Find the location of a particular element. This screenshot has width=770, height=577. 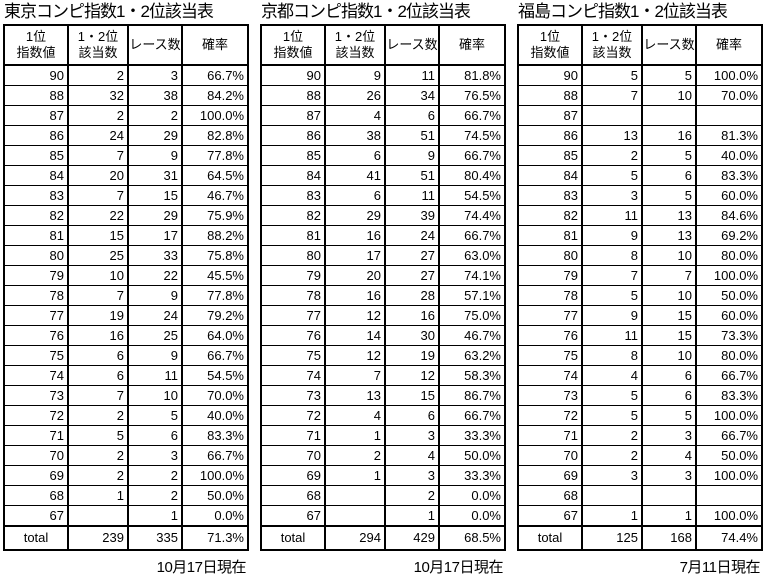

index-value-cell: 71 is located at coordinates (550, 435).